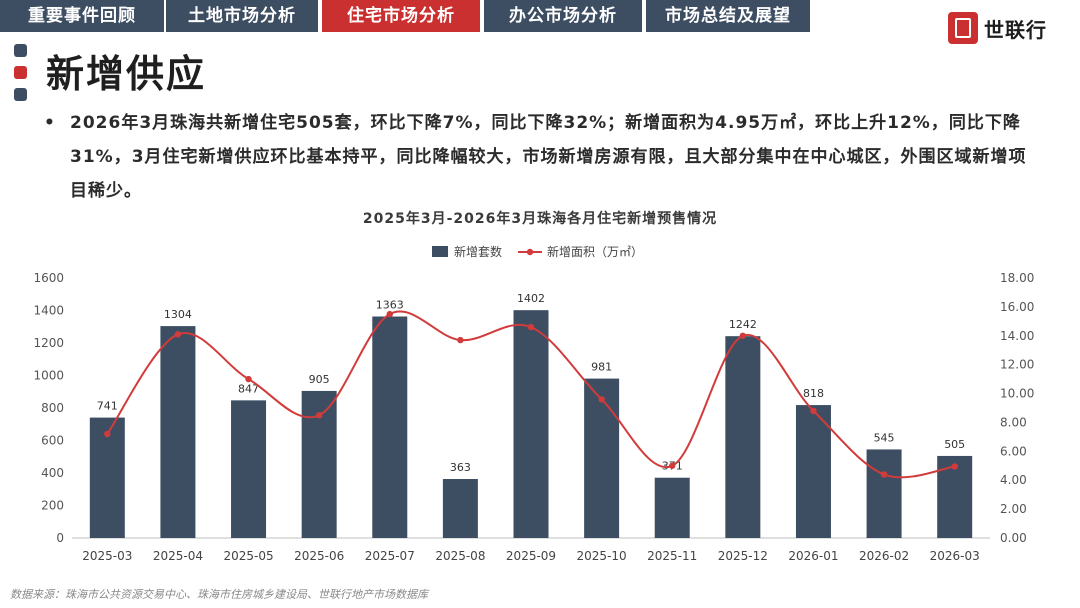 The height and width of the screenshot is (608, 1080). Describe the element at coordinates (601, 367) in the screenshot. I see `bar-value-label: 981` at that location.